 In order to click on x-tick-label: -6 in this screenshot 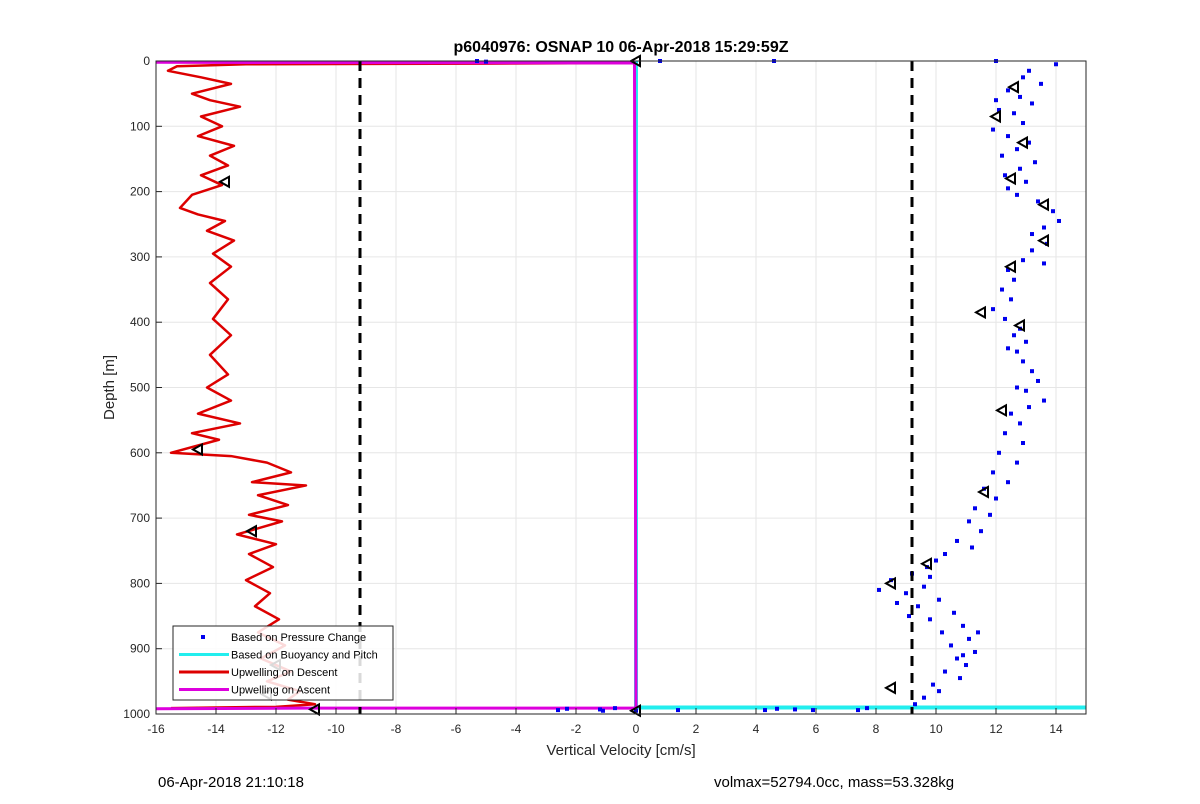, I will do `click(456, 729)`.